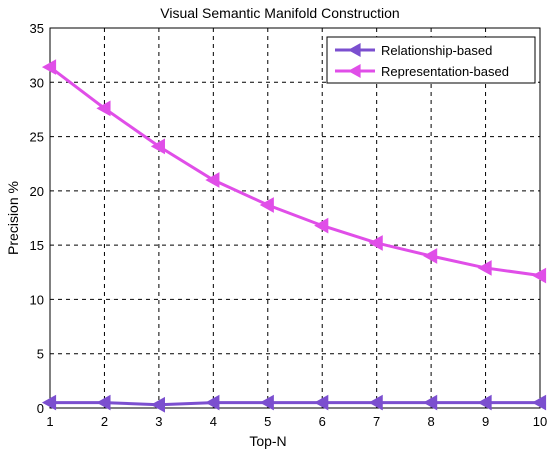 The image size is (550, 454). What do you see at coordinates (485, 421) in the screenshot?
I see `x-tick-label: 9` at bounding box center [485, 421].